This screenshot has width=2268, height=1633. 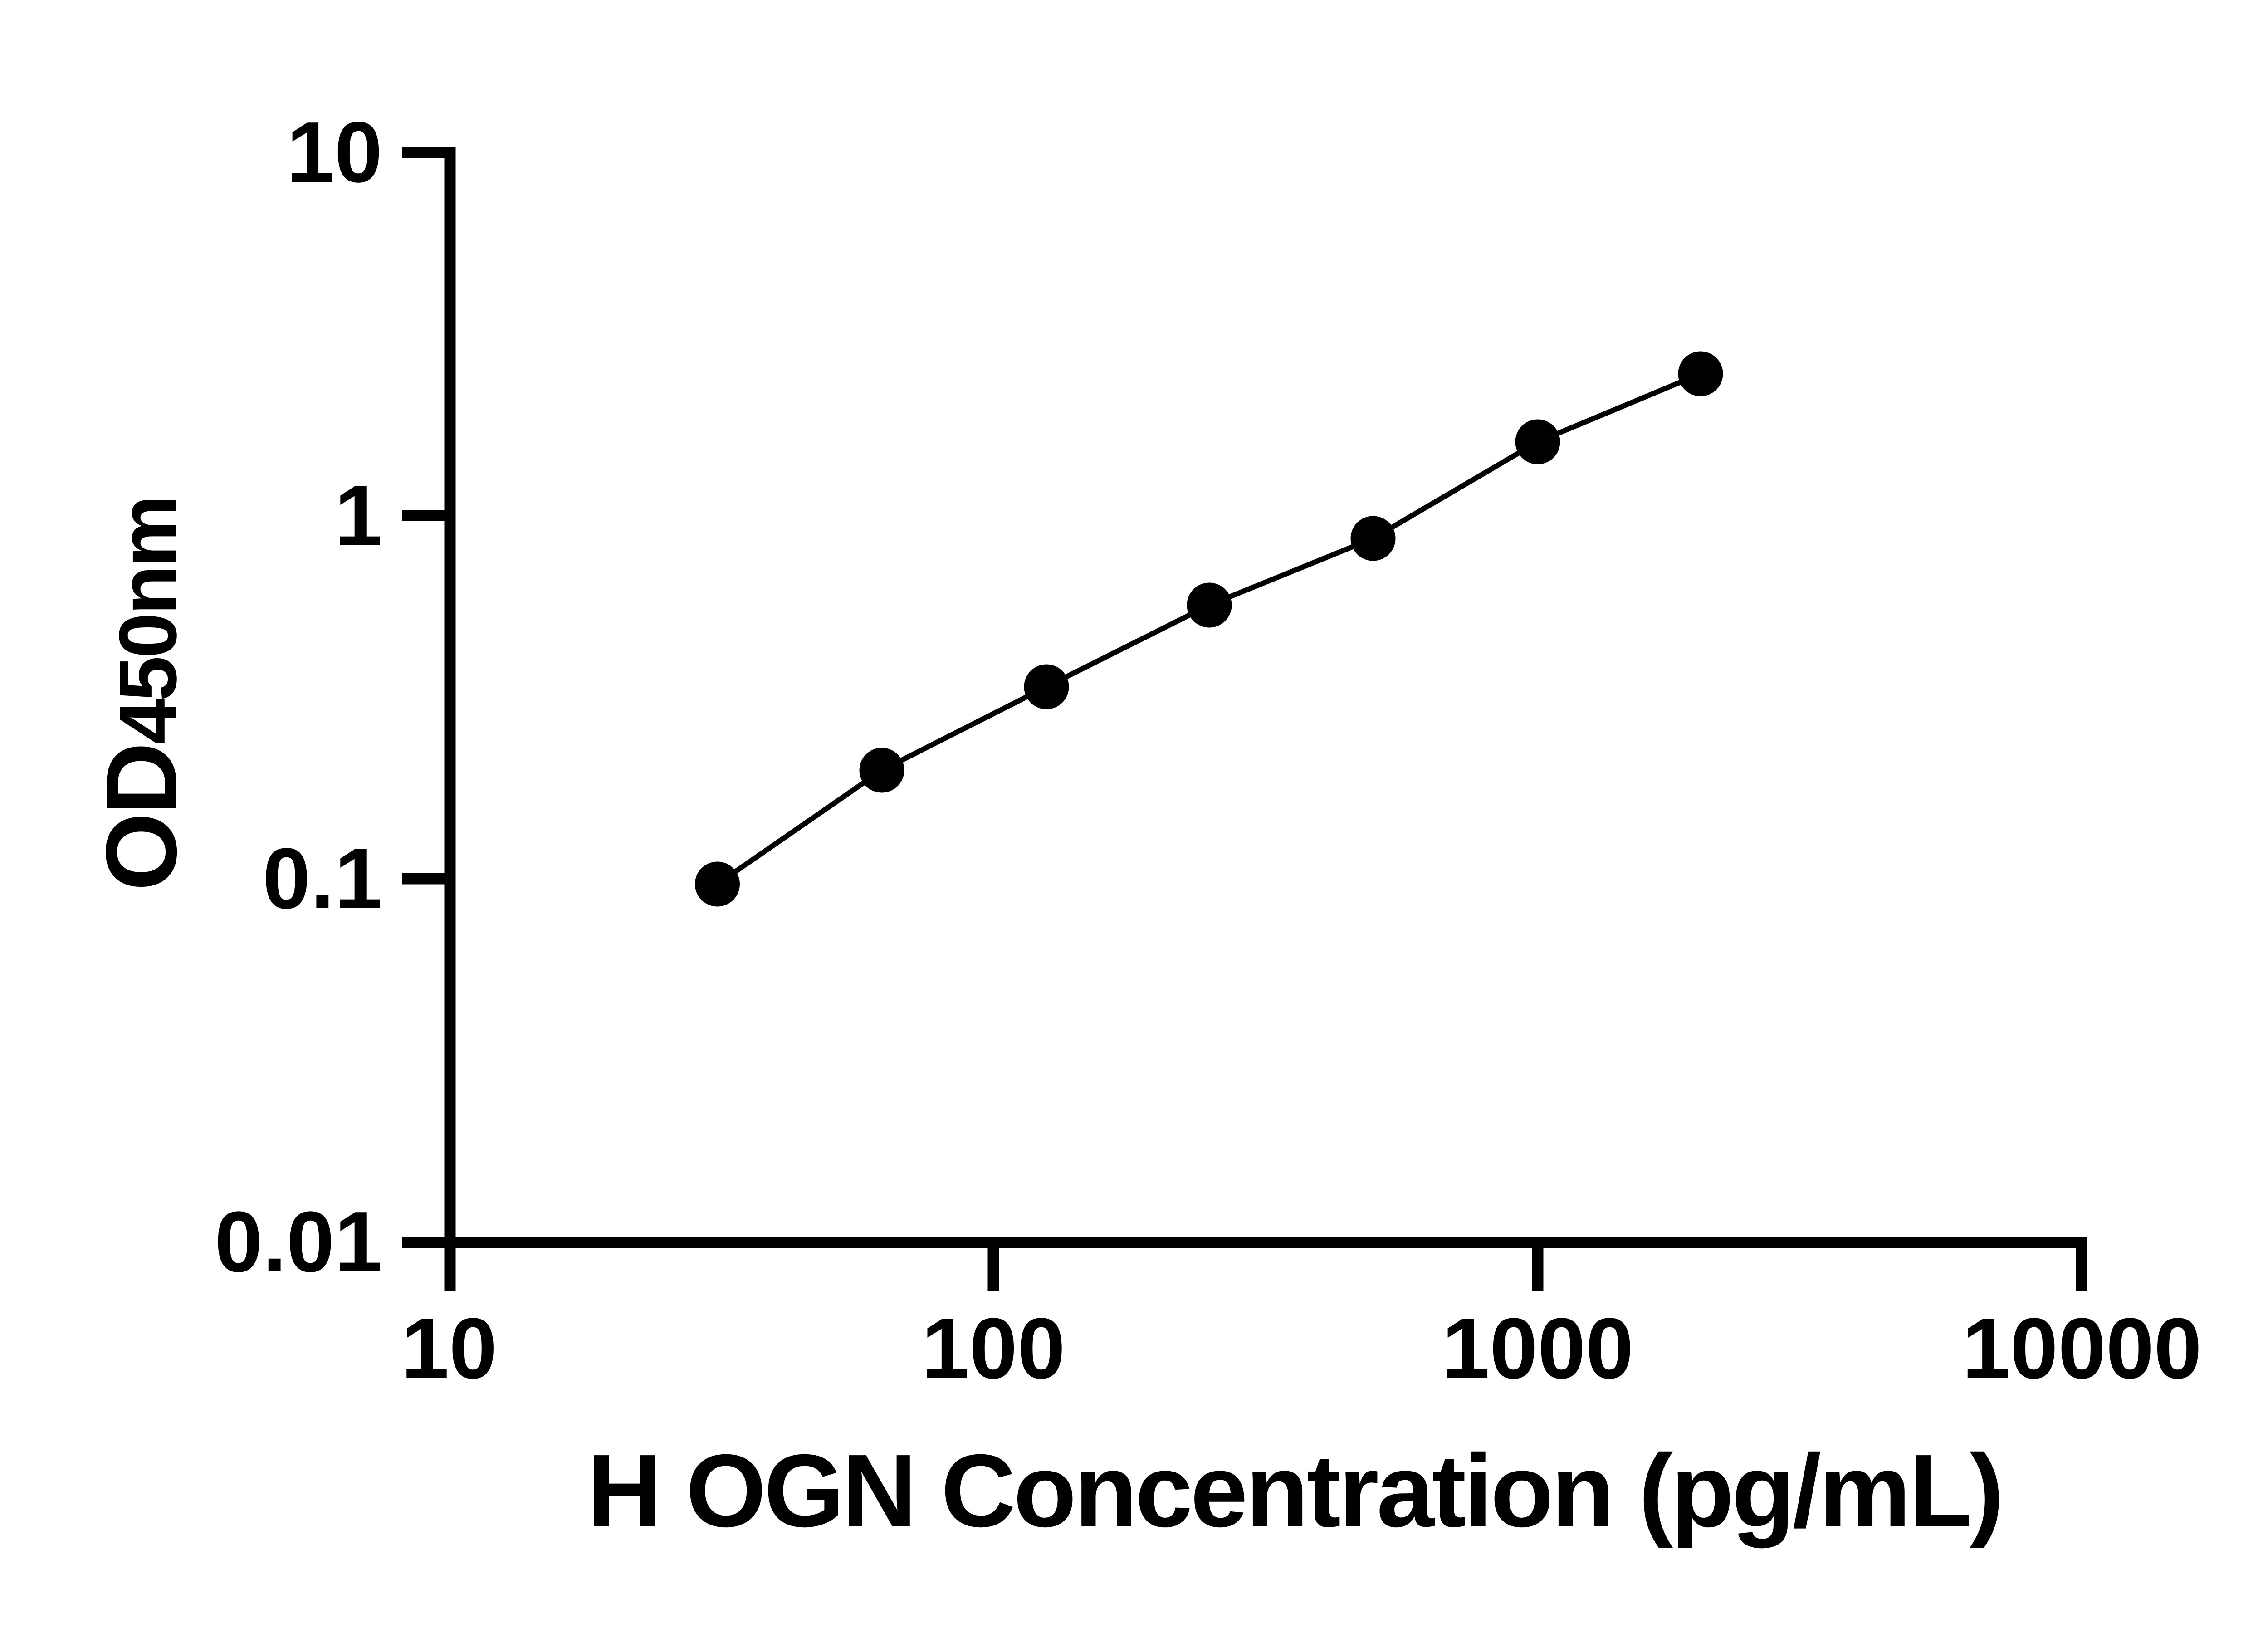 I want to click on svg-text: 0.01, so click(x=298, y=1242).